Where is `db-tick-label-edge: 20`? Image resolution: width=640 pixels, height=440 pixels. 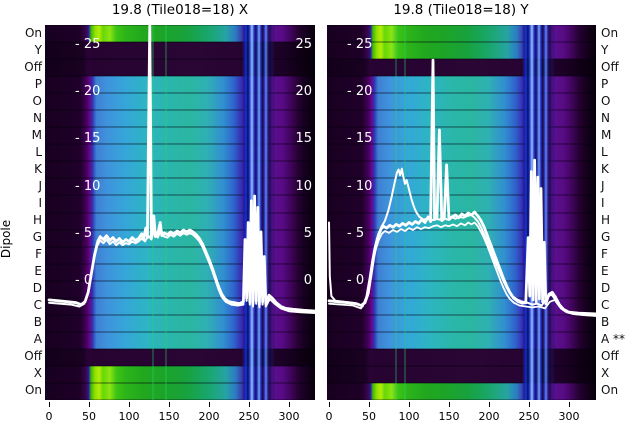 db-tick-label-edge: 20 is located at coordinates (303, 92).